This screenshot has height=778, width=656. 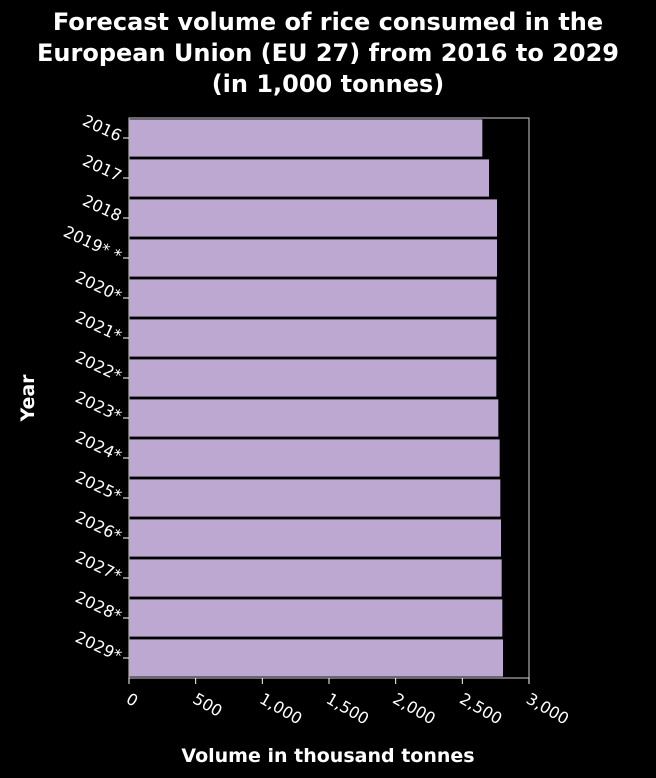 I want to click on bar-2022, so click(x=313, y=378).